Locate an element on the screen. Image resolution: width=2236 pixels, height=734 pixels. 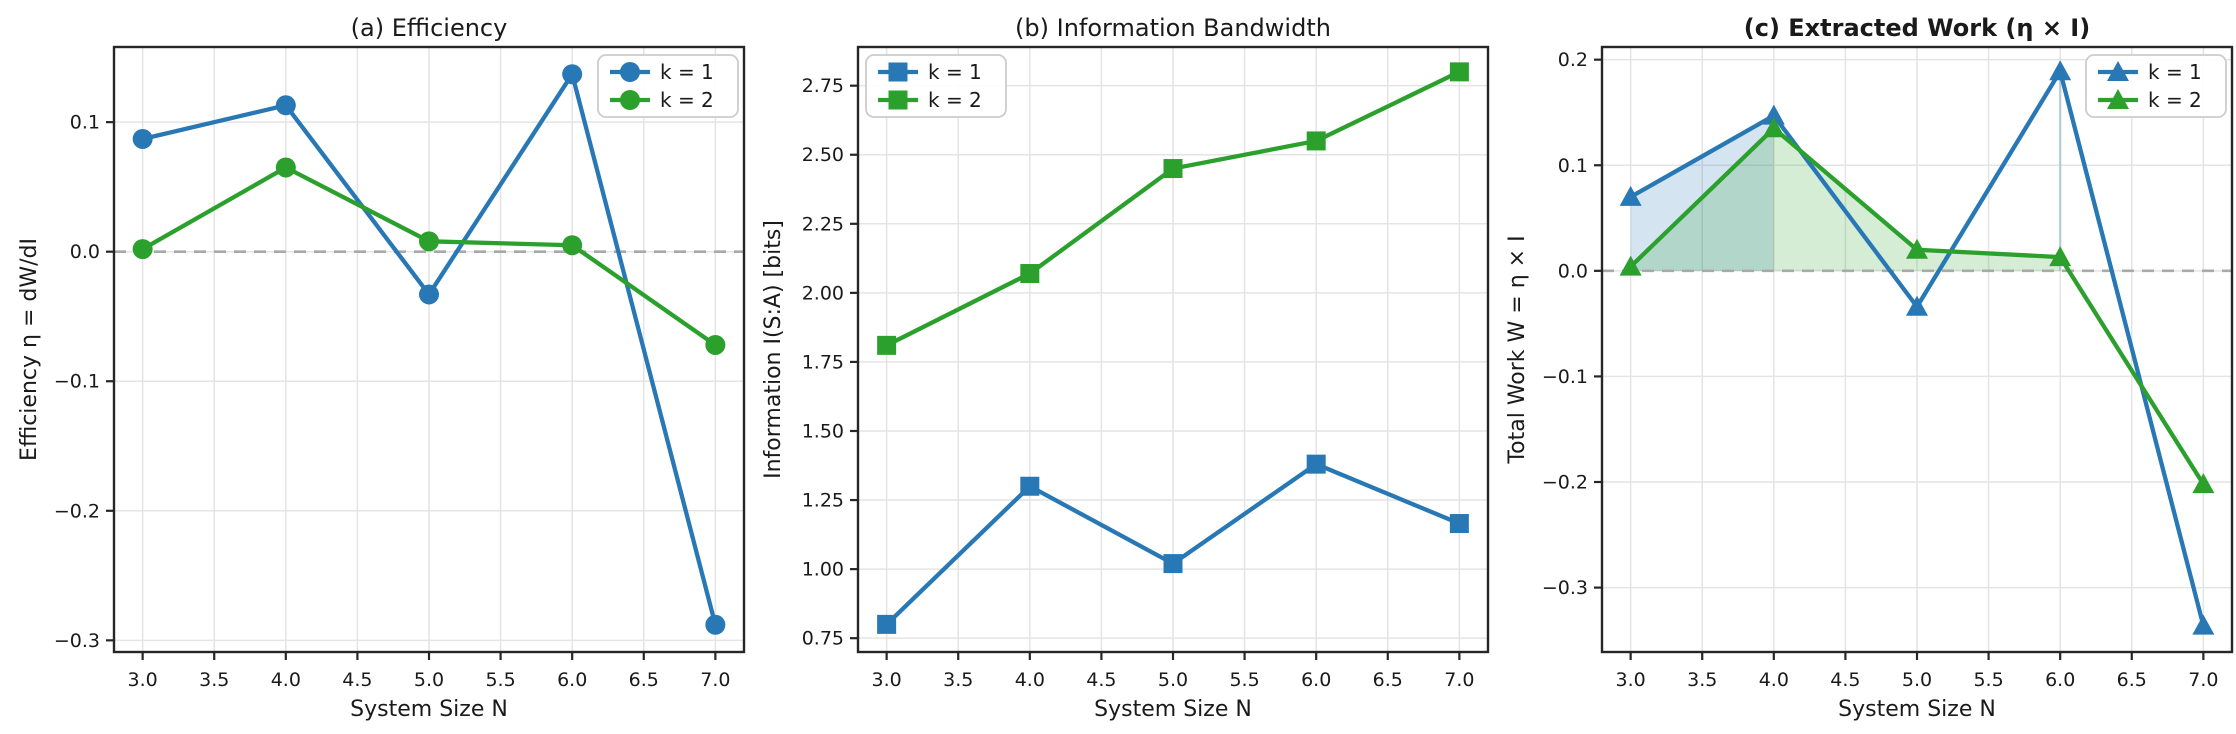
y-tick-label: 2.75 is located at coordinates (823, 86).